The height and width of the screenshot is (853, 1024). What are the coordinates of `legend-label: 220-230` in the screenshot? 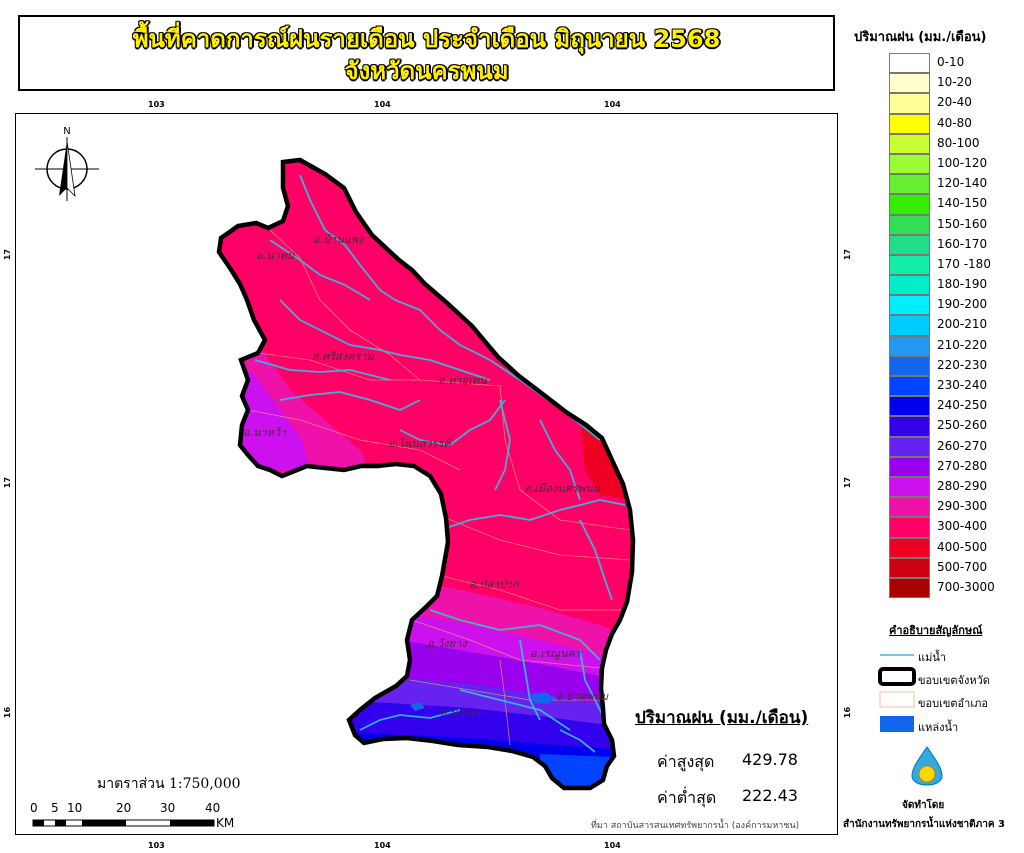 It's located at (962, 364).